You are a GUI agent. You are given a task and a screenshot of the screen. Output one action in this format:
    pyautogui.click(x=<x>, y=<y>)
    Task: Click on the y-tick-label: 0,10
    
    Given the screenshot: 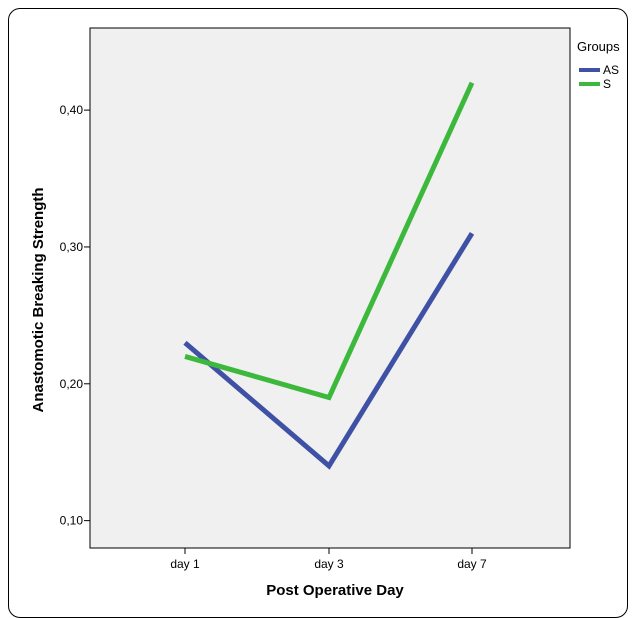 What is the action you would take?
    pyautogui.click(x=72, y=521)
    